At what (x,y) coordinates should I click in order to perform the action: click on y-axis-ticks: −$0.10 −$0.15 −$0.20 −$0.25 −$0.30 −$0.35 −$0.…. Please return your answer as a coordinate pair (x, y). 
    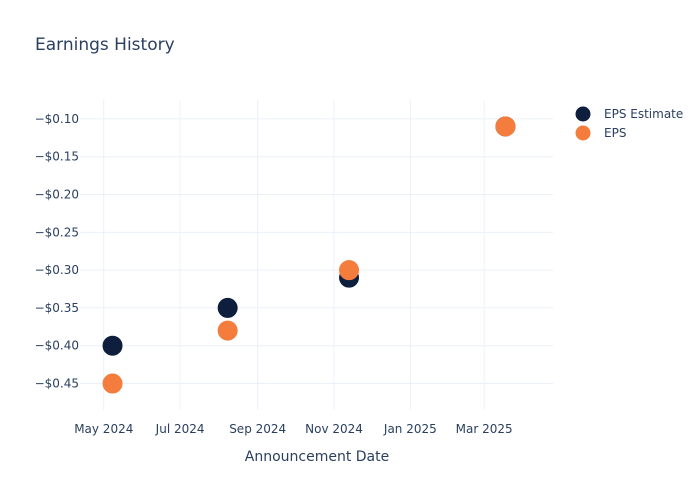
    Looking at the image, I should click on (57, 251).